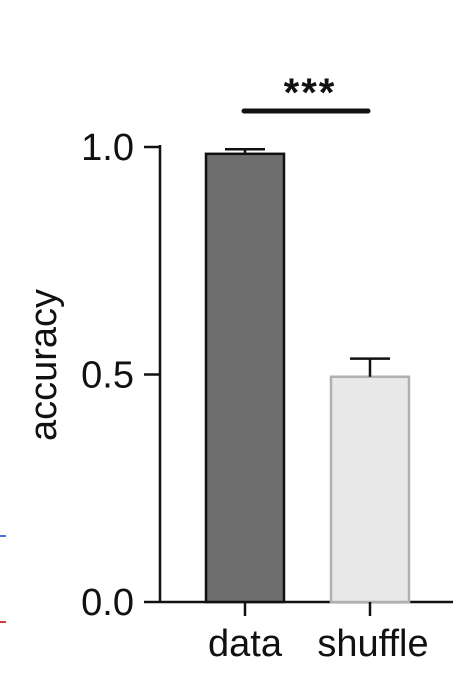 Image resolution: width=453 pixels, height=685 pixels. I want to click on y-tick-label: 0.5, so click(107, 376).